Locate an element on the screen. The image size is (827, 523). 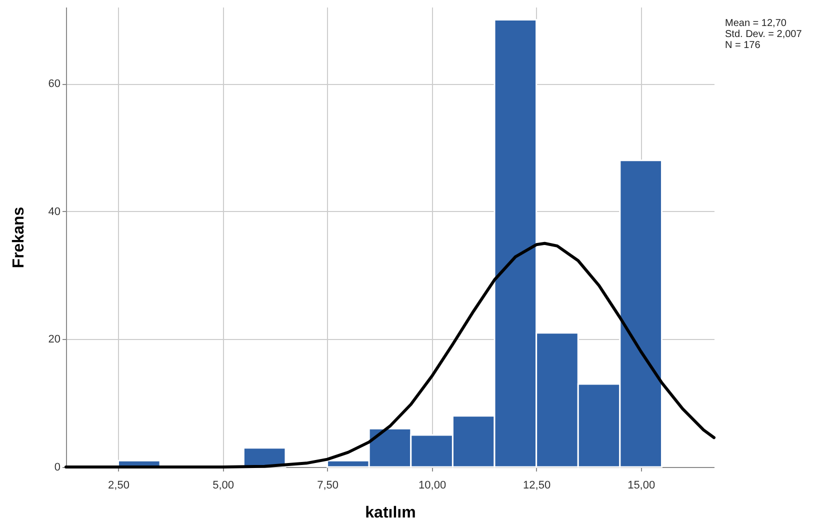
x-tick-label: 5,00 is located at coordinates (223, 486).